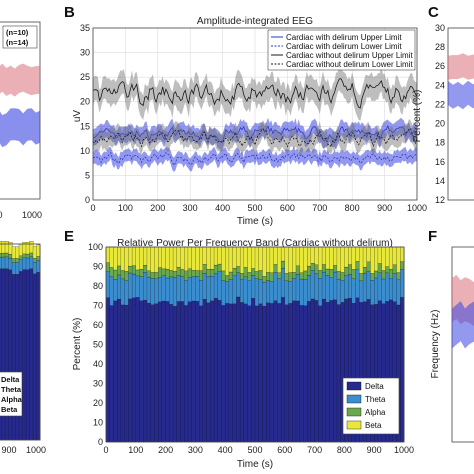  I want to click on panel-b-ytick: 5, so click(87, 175).